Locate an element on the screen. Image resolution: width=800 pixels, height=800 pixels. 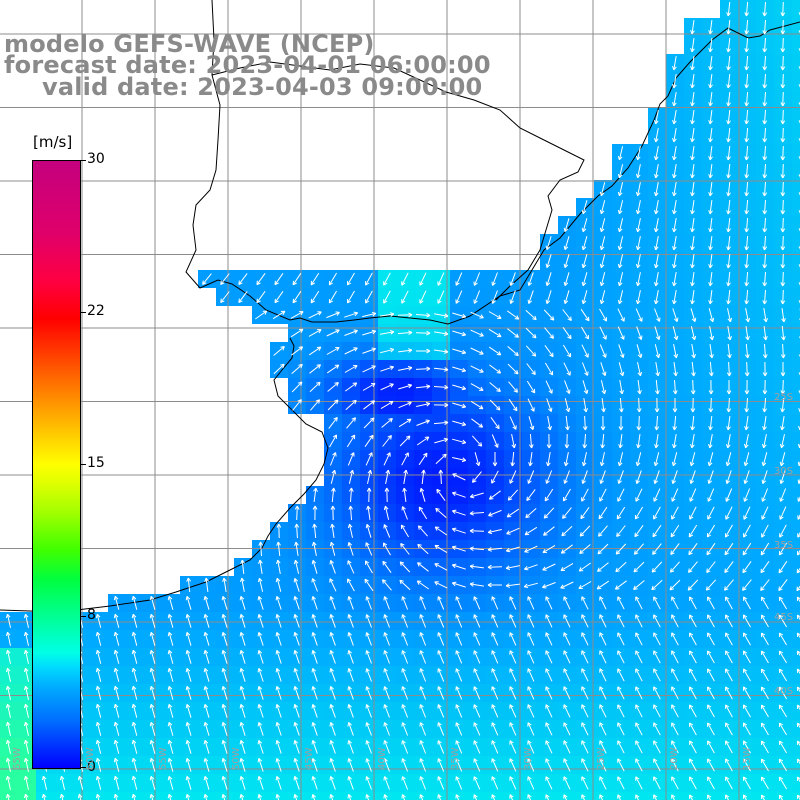
lat-label: 30S is located at coordinates (784, 471).